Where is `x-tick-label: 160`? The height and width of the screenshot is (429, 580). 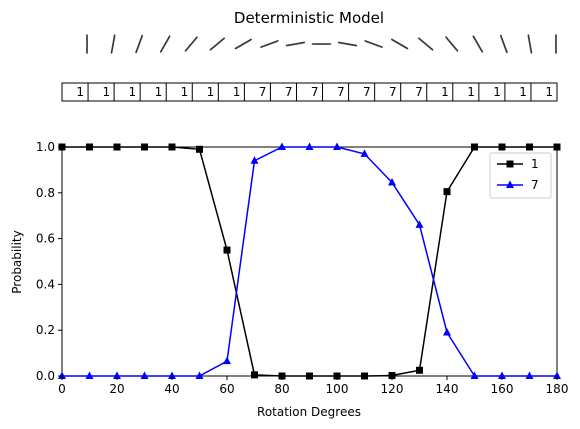
x-tick-label: 160 is located at coordinates (502, 389).